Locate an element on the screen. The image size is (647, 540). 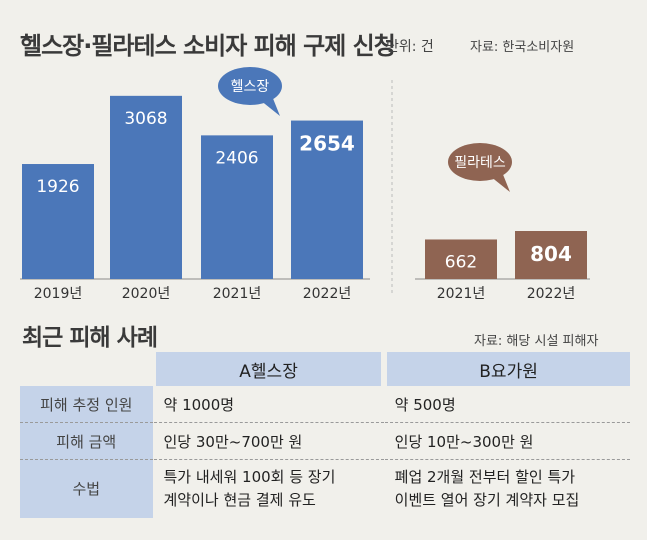
cell-line: 특가 내세워 100회 등 장기 is located at coordinates (249, 477).